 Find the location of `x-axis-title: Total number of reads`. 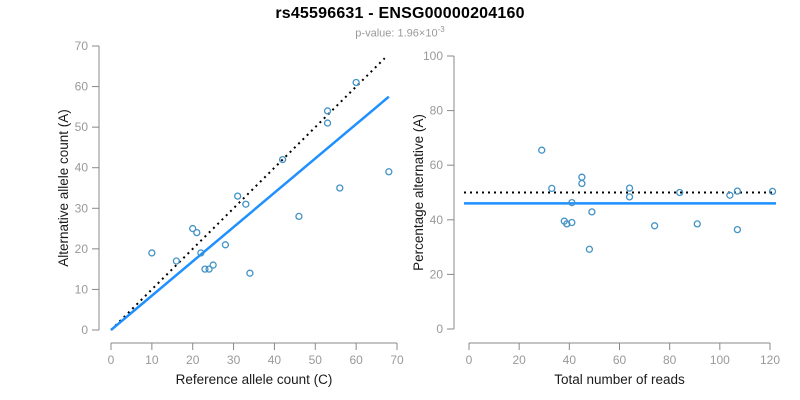

x-axis-title: Total number of reads is located at coordinates (619, 379).